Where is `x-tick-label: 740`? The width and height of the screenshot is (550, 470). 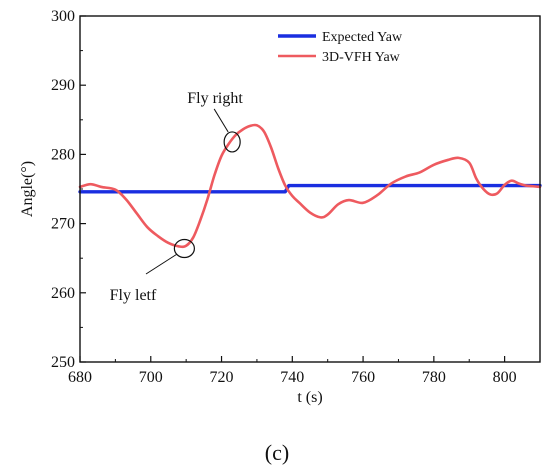 x-tick-label: 740 is located at coordinates (292, 377).